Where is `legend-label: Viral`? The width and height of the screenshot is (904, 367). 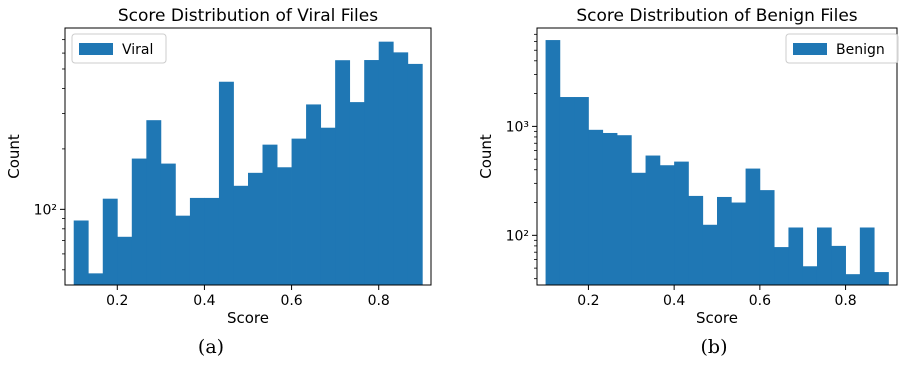
legend-label: Viral is located at coordinates (137, 50).